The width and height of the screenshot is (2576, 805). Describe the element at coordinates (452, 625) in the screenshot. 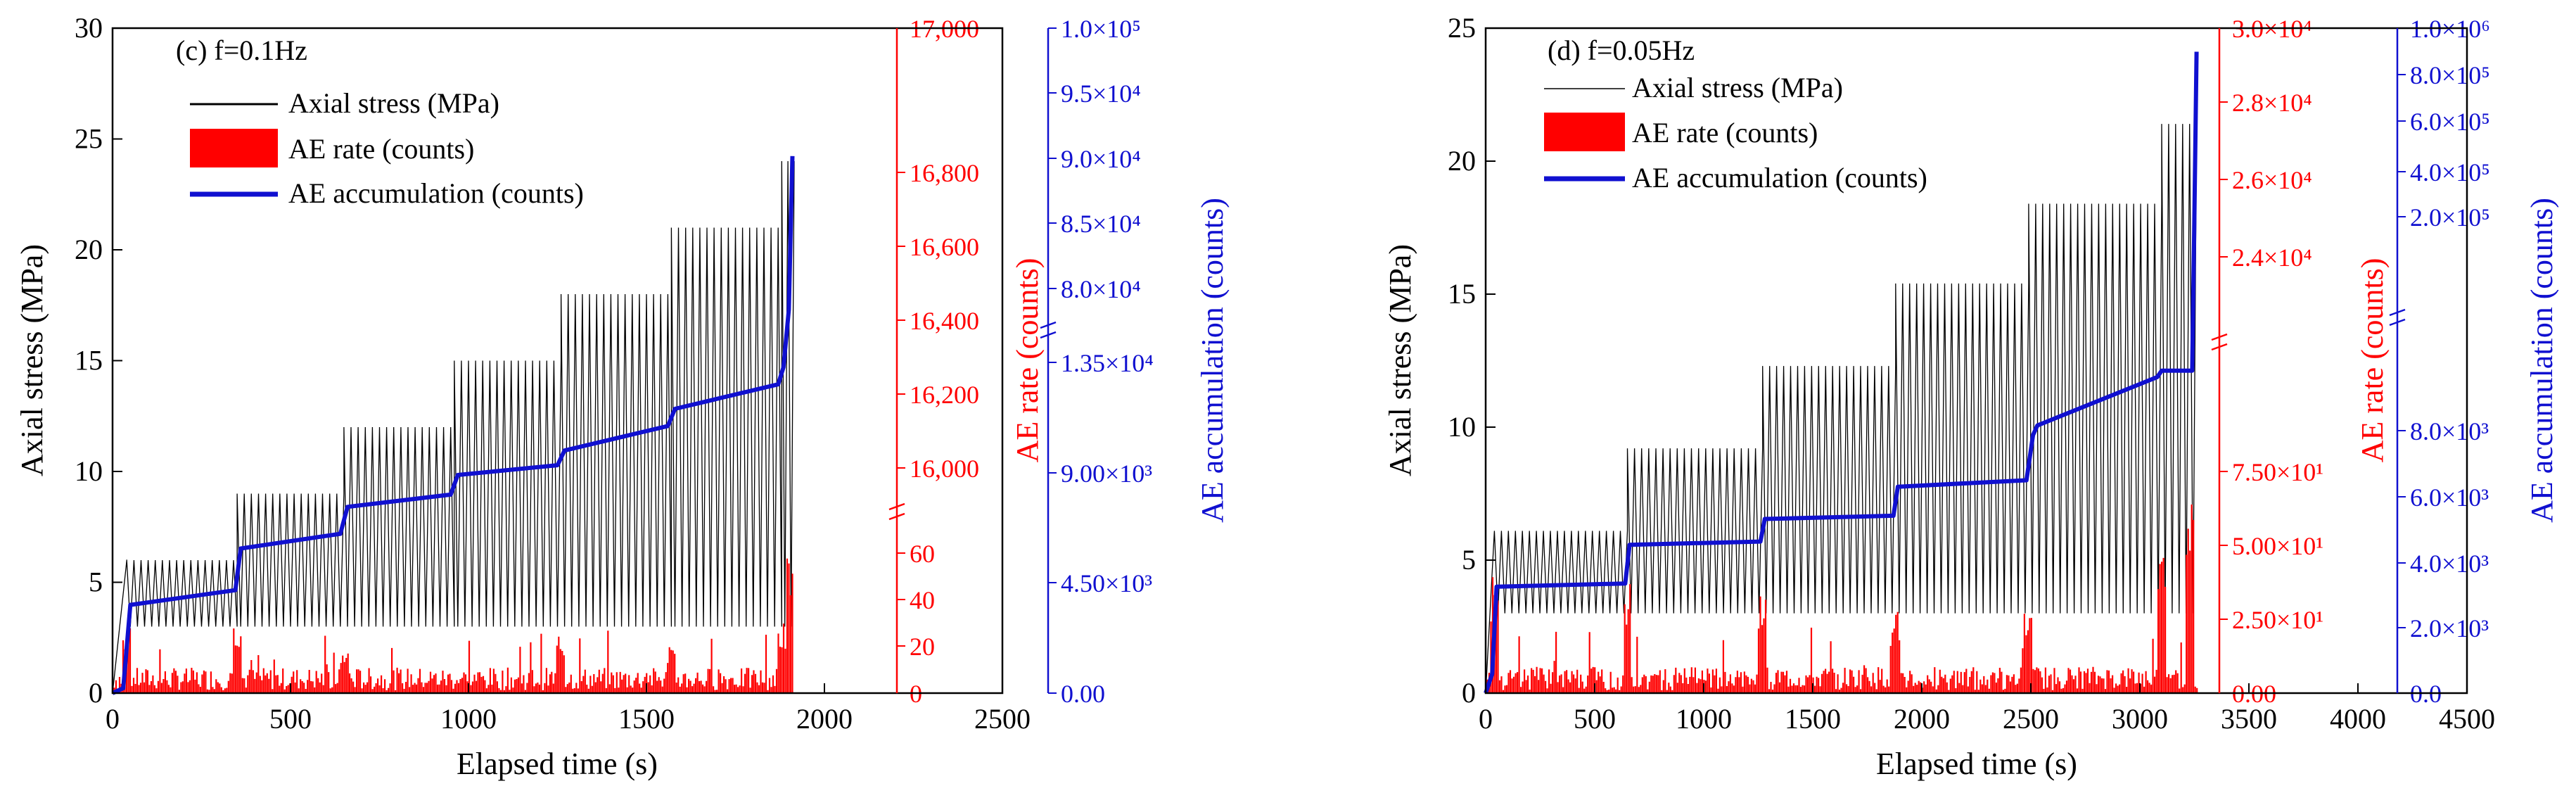

I see `ae-rate-series` at that location.